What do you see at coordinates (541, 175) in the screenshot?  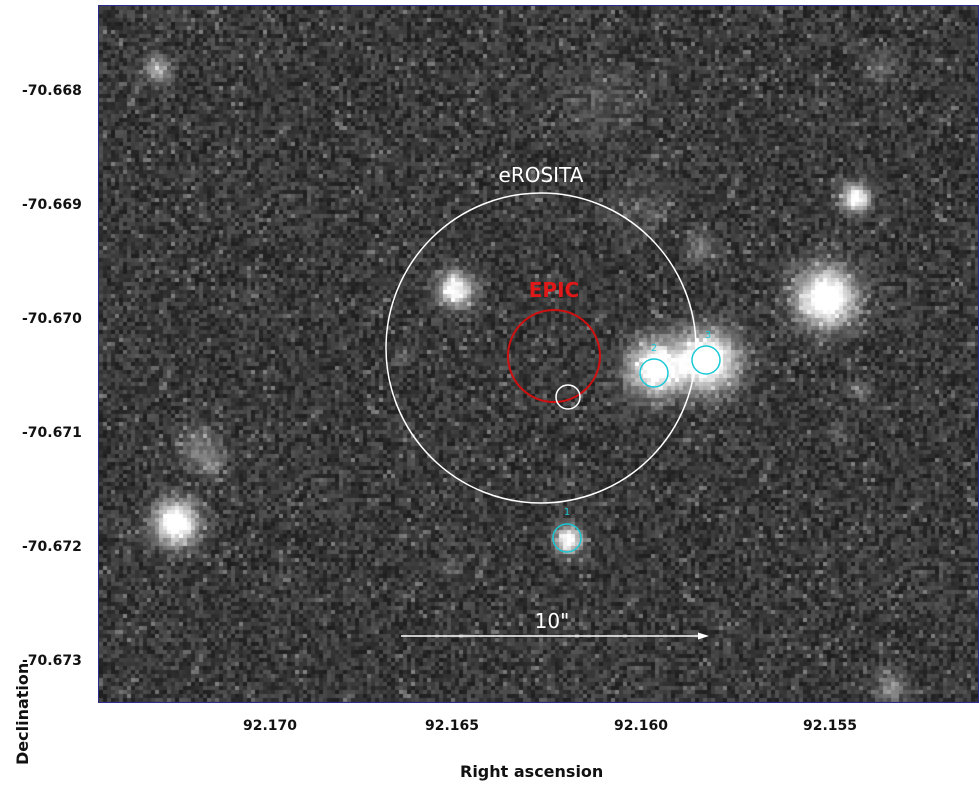 I see `erosita-label: eROSITA` at bounding box center [541, 175].